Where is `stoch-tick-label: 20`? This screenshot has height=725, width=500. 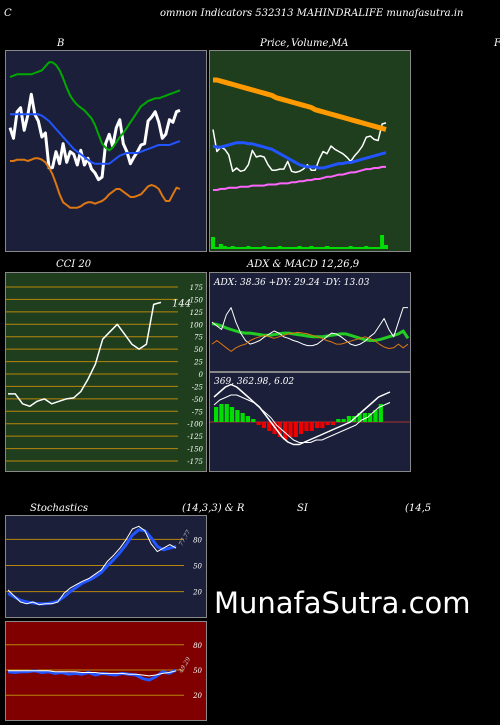 stoch-tick-label: 20 is located at coordinates (197, 593).